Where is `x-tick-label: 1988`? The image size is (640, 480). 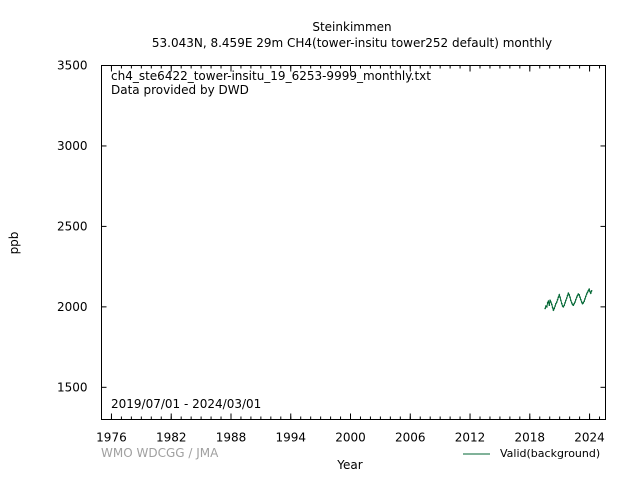 x-tick-label: 1988 is located at coordinates (231, 438).